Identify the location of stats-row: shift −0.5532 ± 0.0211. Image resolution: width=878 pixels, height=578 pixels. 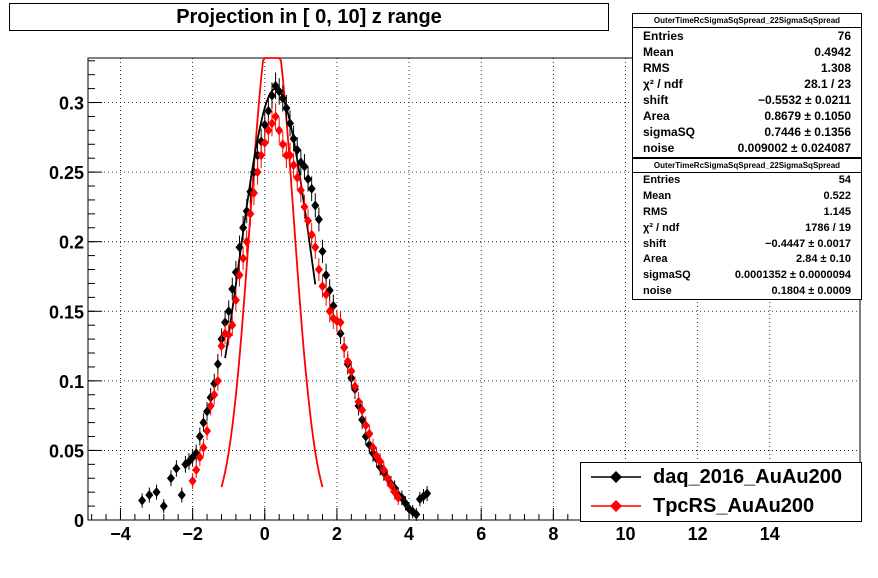
(747, 100).